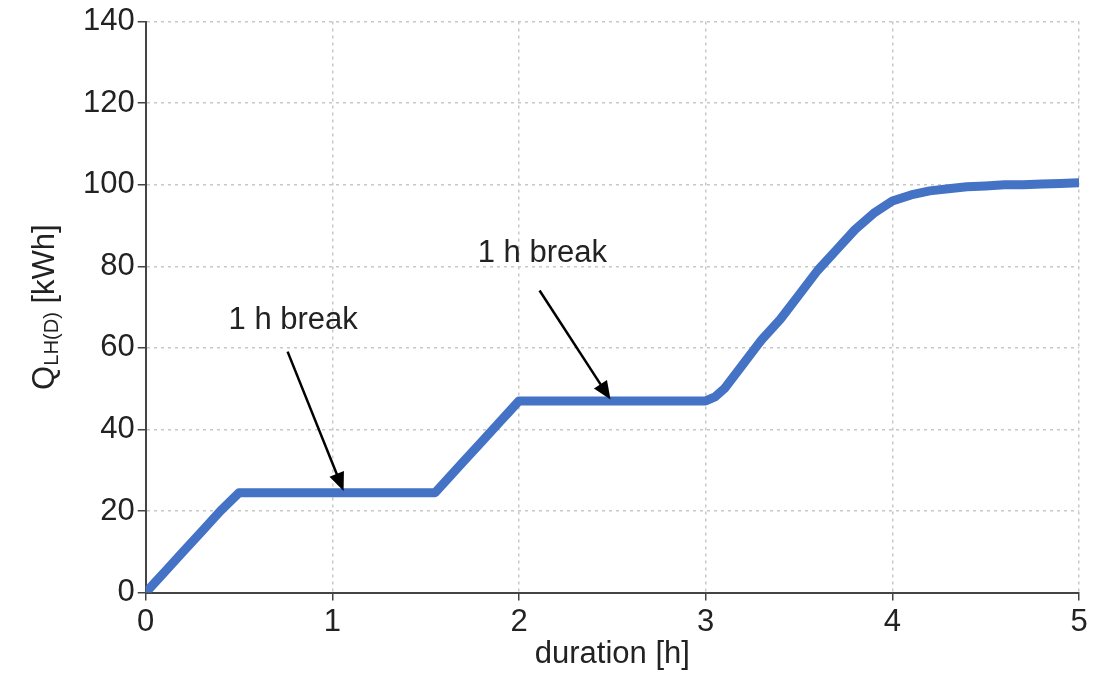 This screenshot has width=1099, height=677. What do you see at coordinates (108, 20) in the screenshot?
I see `y-tick-label: 140` at bounding box center [108, 20].